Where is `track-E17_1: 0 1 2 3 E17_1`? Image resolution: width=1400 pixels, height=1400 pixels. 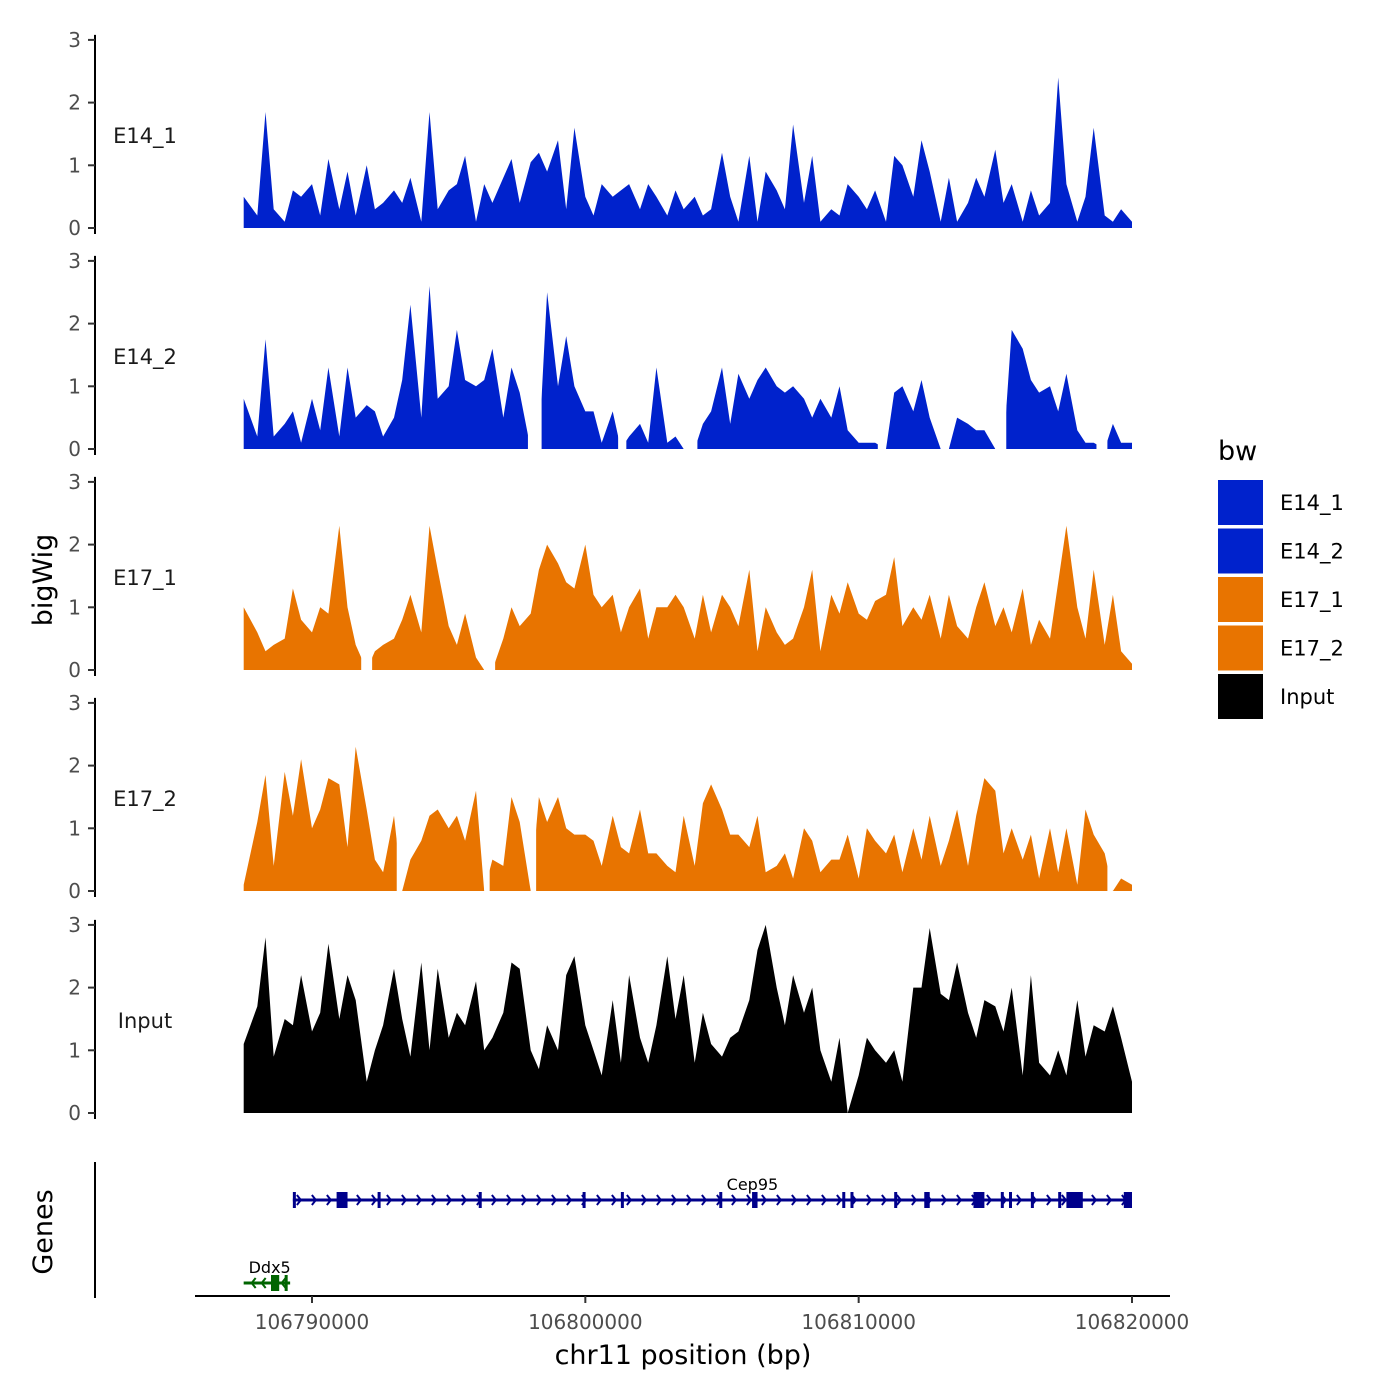
track-E17_1: 0 1 2 3 E17_1 is located at coordinates (600, 576).